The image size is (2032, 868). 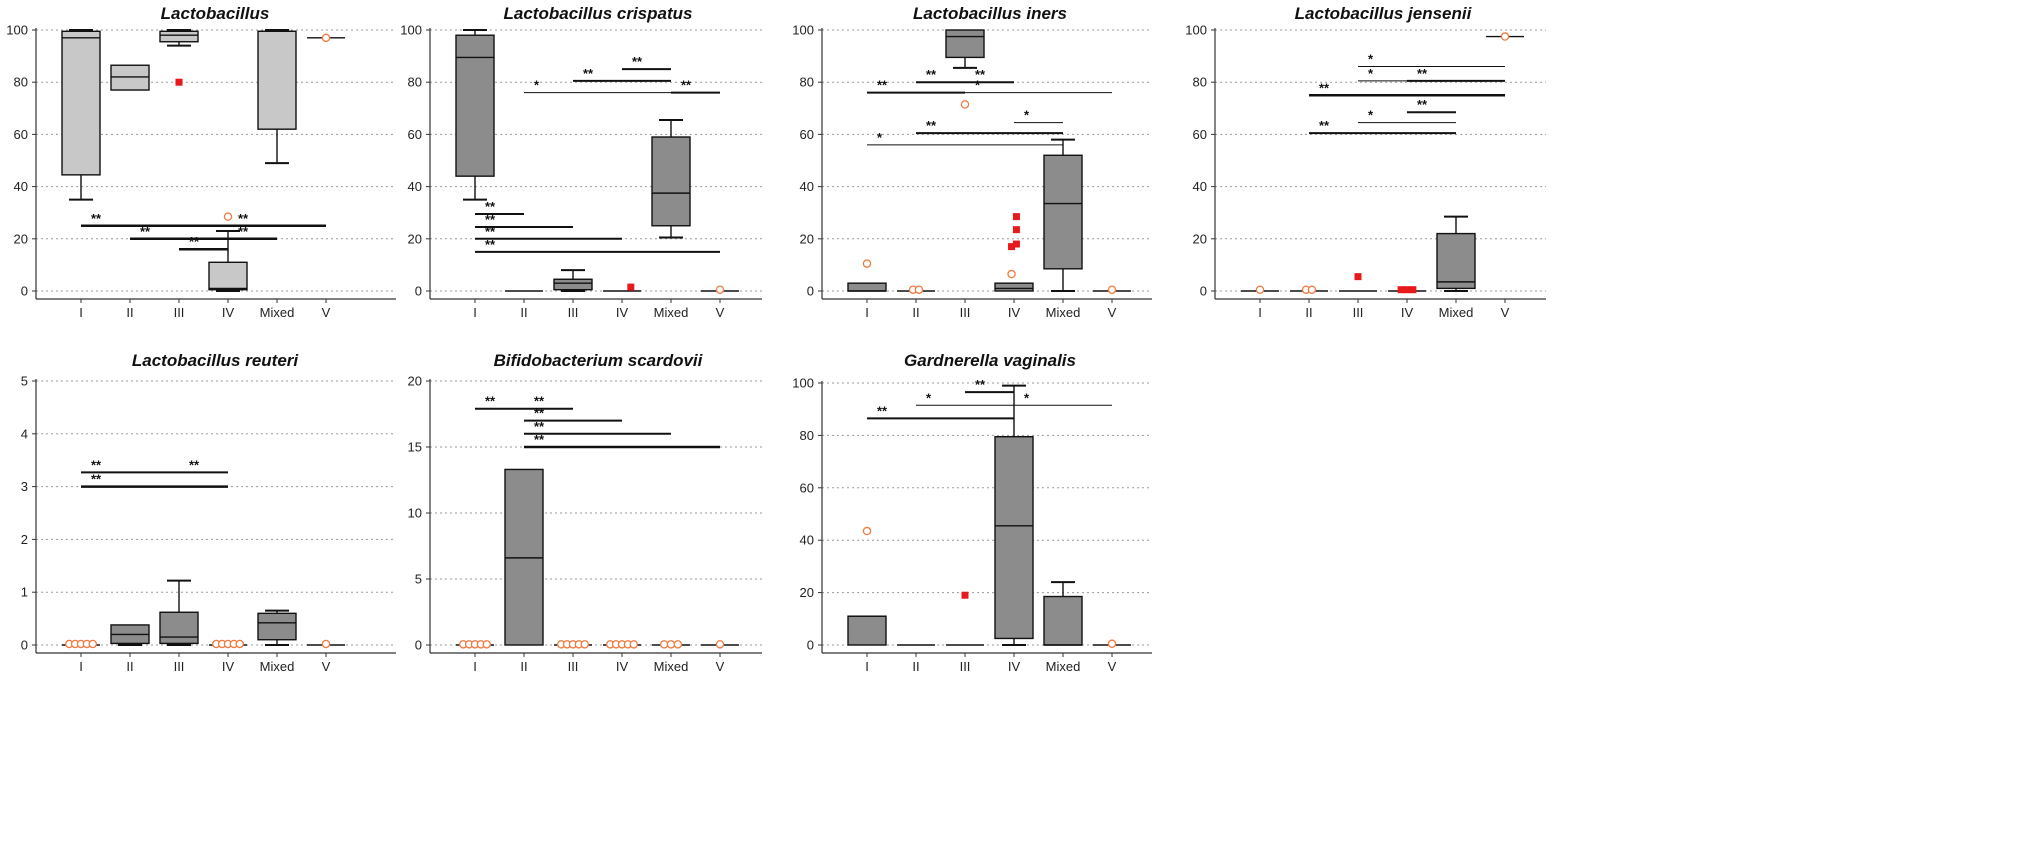 What do you see at coordinates (415, 447) in the screenshot?
I see `y-tick-label: 15` at bounding box center [415, 447].